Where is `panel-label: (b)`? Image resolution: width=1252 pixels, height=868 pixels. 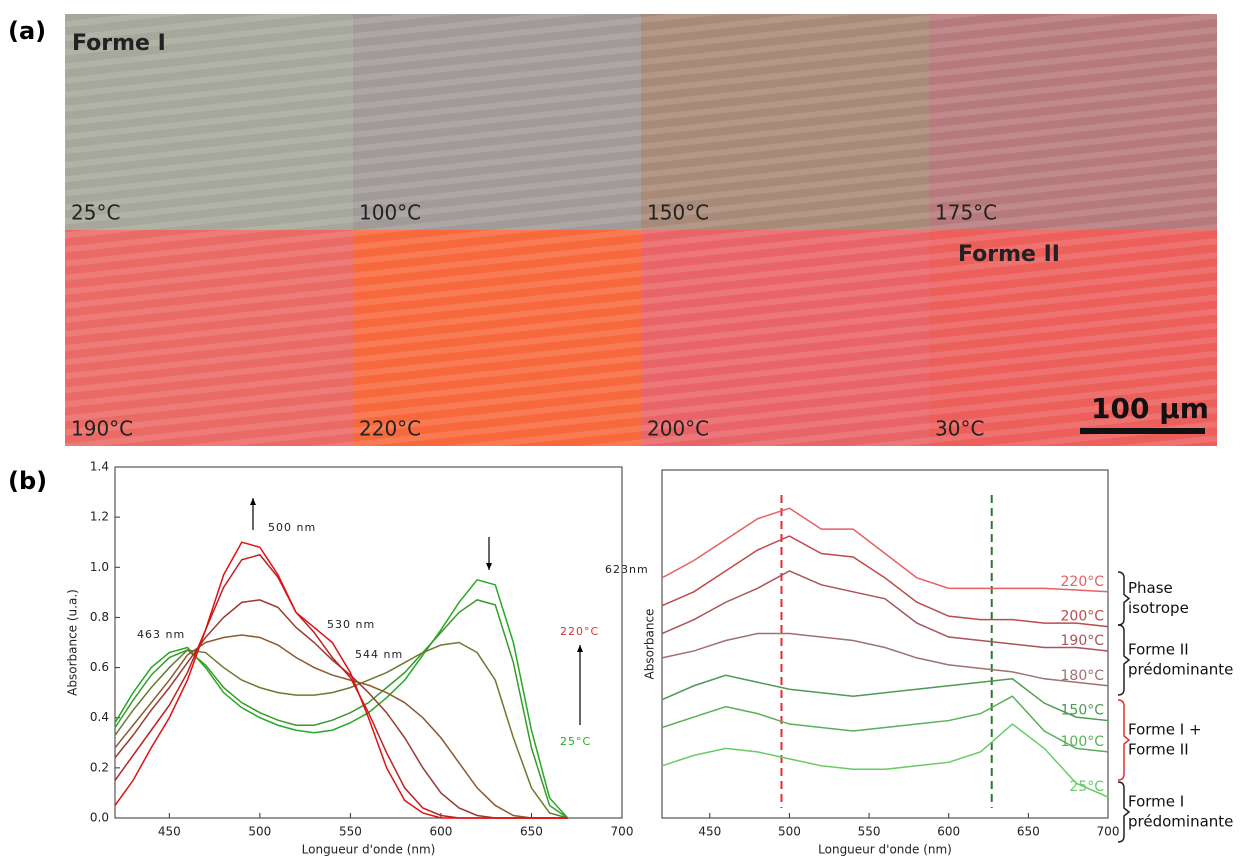 panel-label: (b) is located at coordinates (27, 481).